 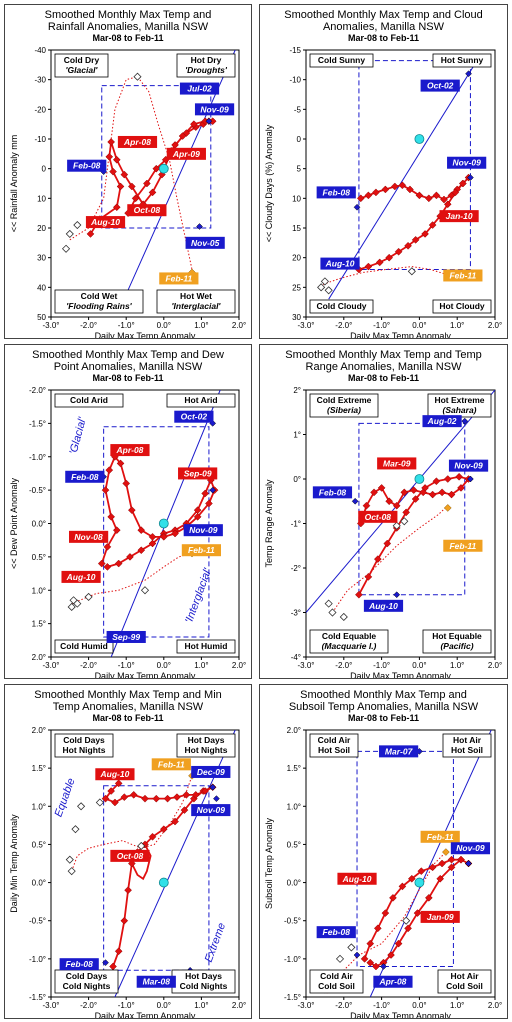 What do you see at coordinates (163, 168) in the screenshot?
I see `chart-0-origin-point` at bounding box center [163, 168].